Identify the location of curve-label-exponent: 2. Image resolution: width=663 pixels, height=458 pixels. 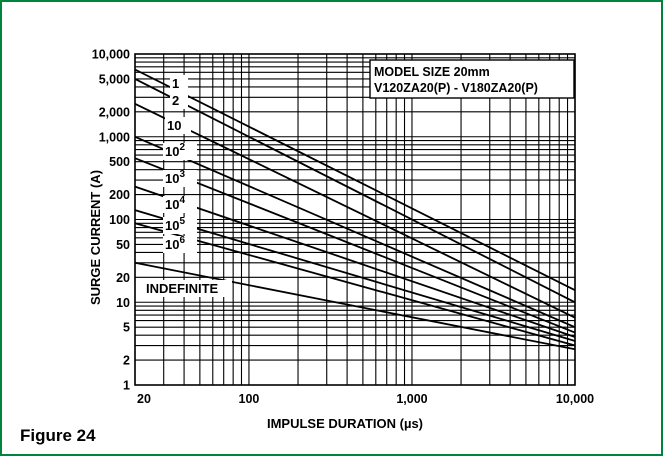
(182, 147).